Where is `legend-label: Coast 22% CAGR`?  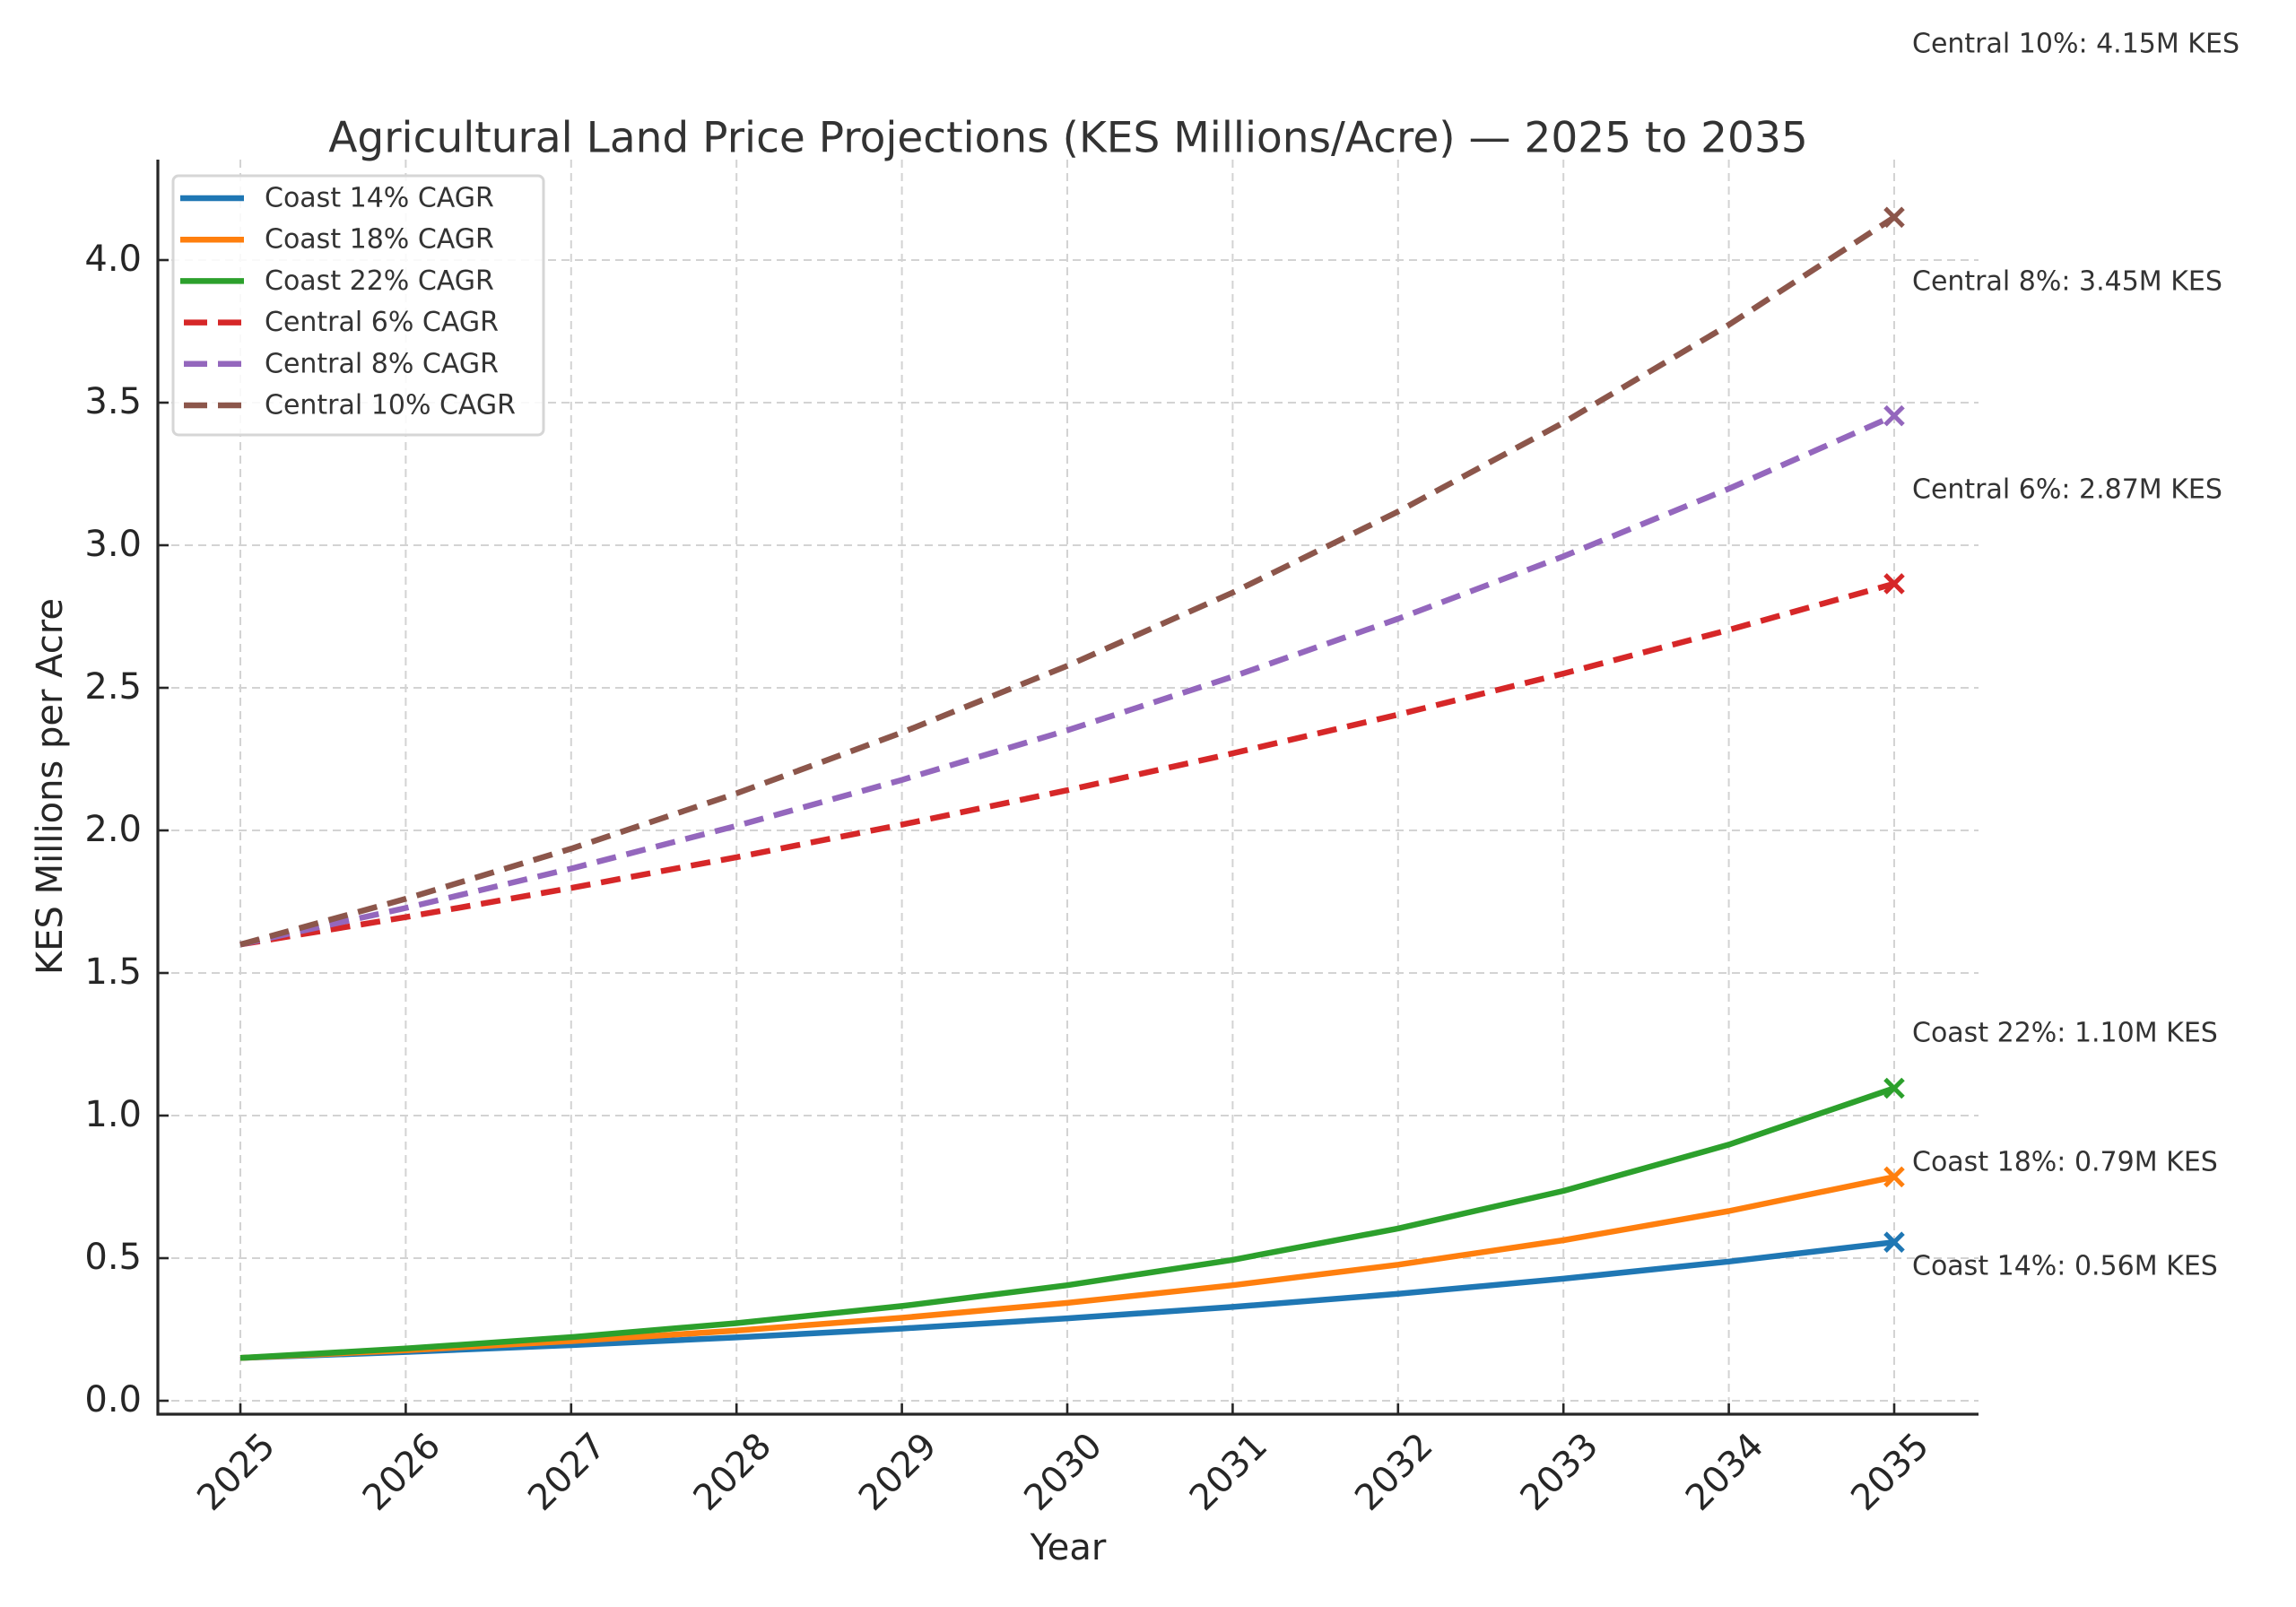
legend-label: Coast 22% CAGR is located at coordinates (379, 281).